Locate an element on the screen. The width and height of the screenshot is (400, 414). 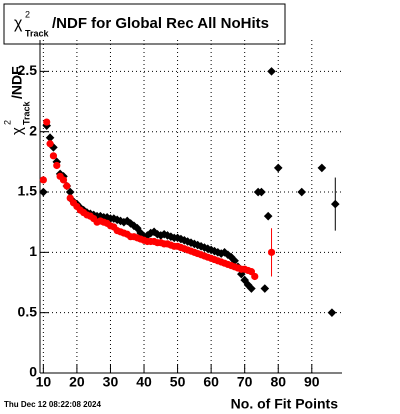
timestamp: Thu Dec 12 08:22:08 2024 is located at coordinates (52, 404).